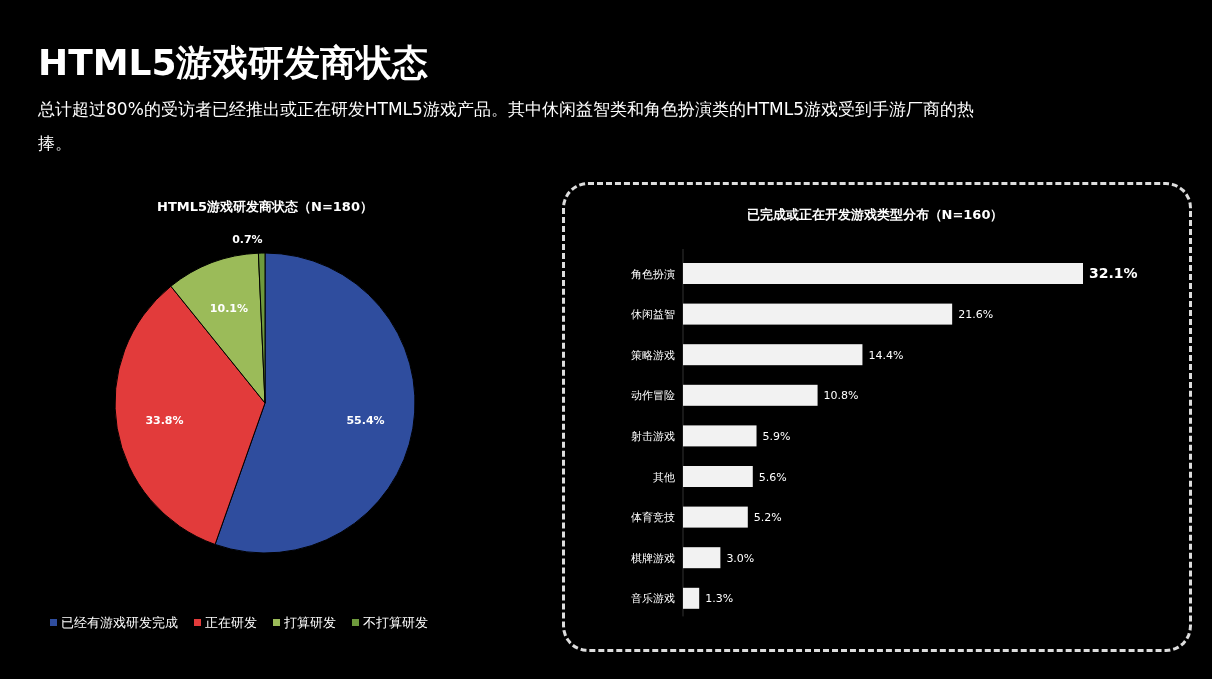 The height and width of the screenshot is (679, 1212). Describe the element at coordinates (664, 477) in the screenshot. I see `y-tick-label: 其他` at that location.